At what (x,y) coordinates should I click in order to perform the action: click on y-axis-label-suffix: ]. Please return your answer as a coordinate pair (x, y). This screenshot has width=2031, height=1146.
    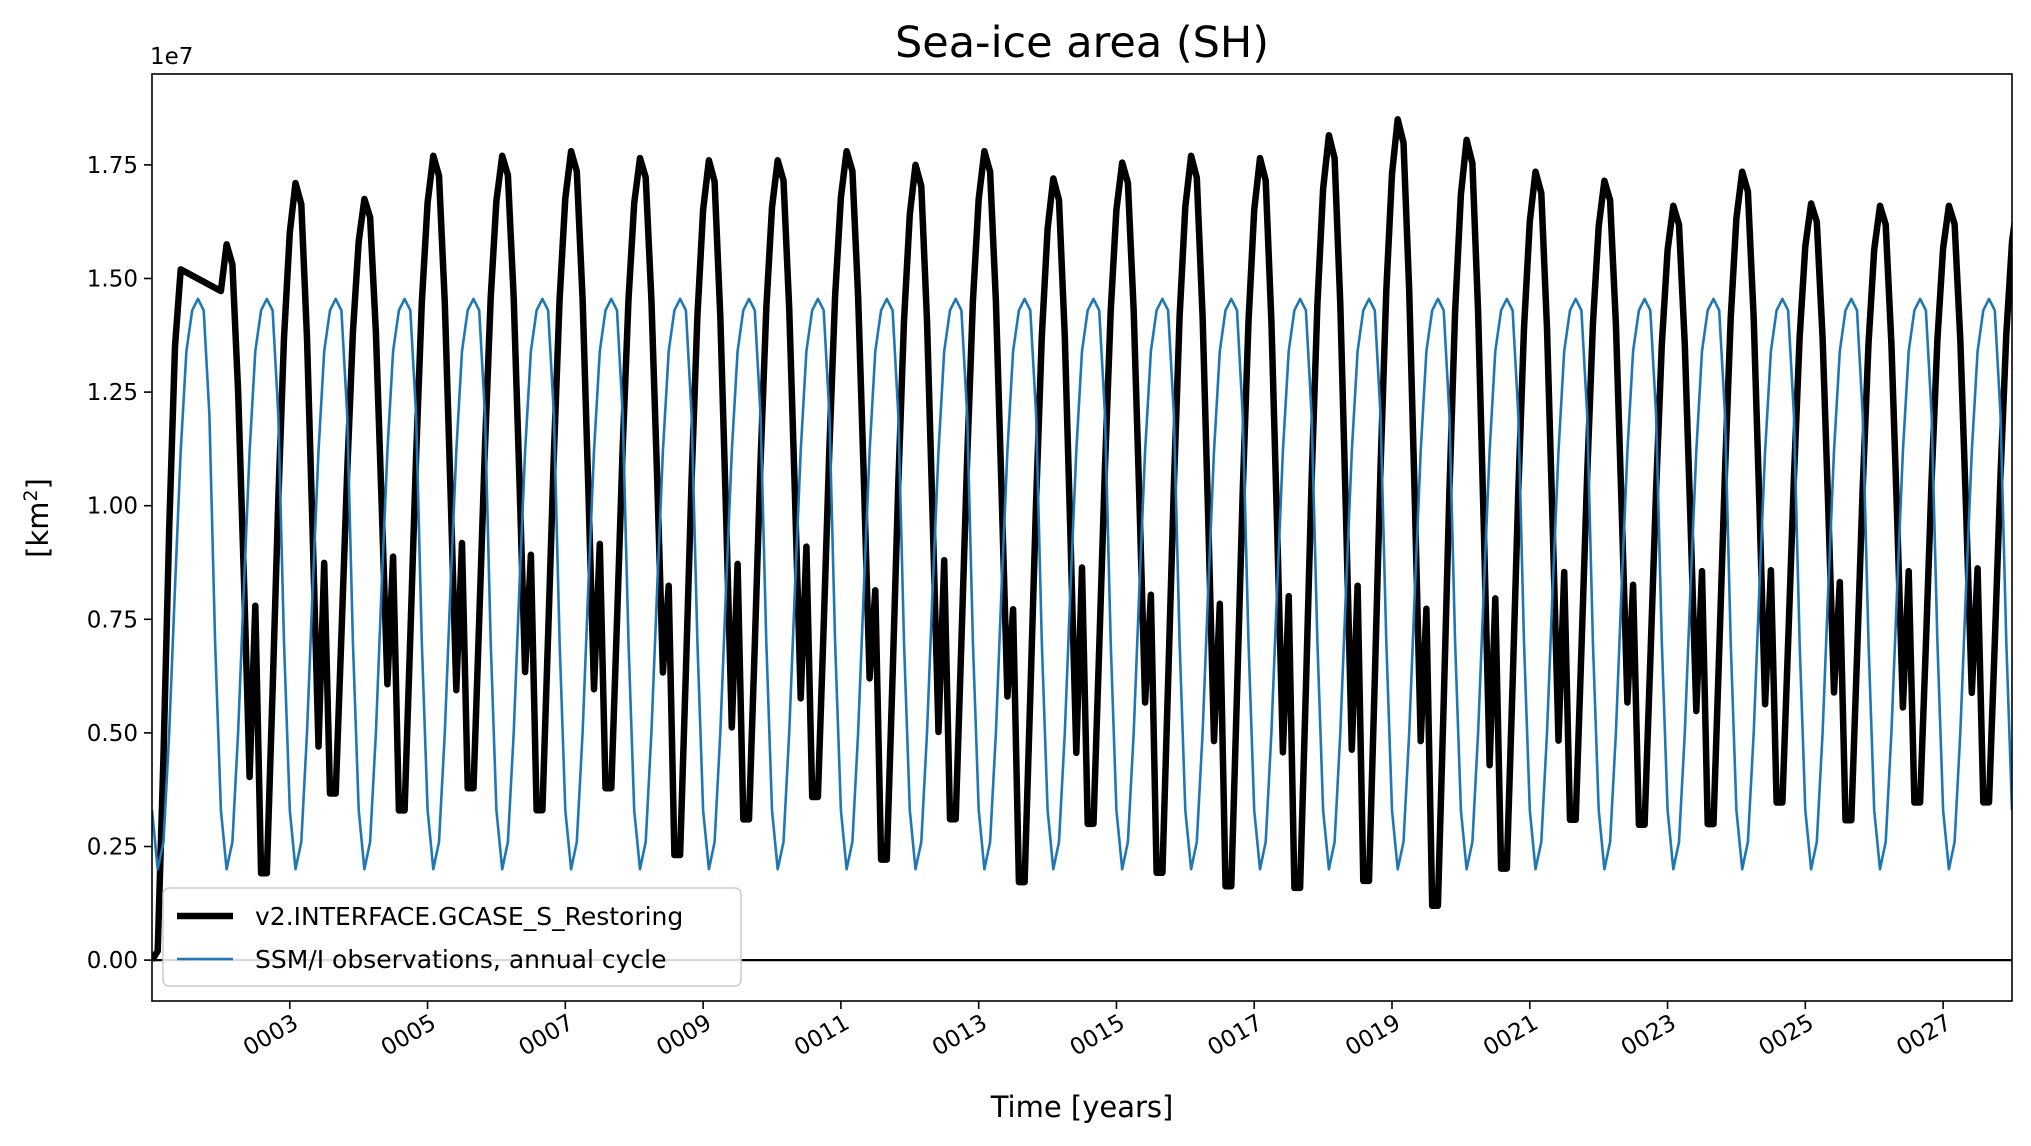
    Looking at the image, I should click on (38, 483).